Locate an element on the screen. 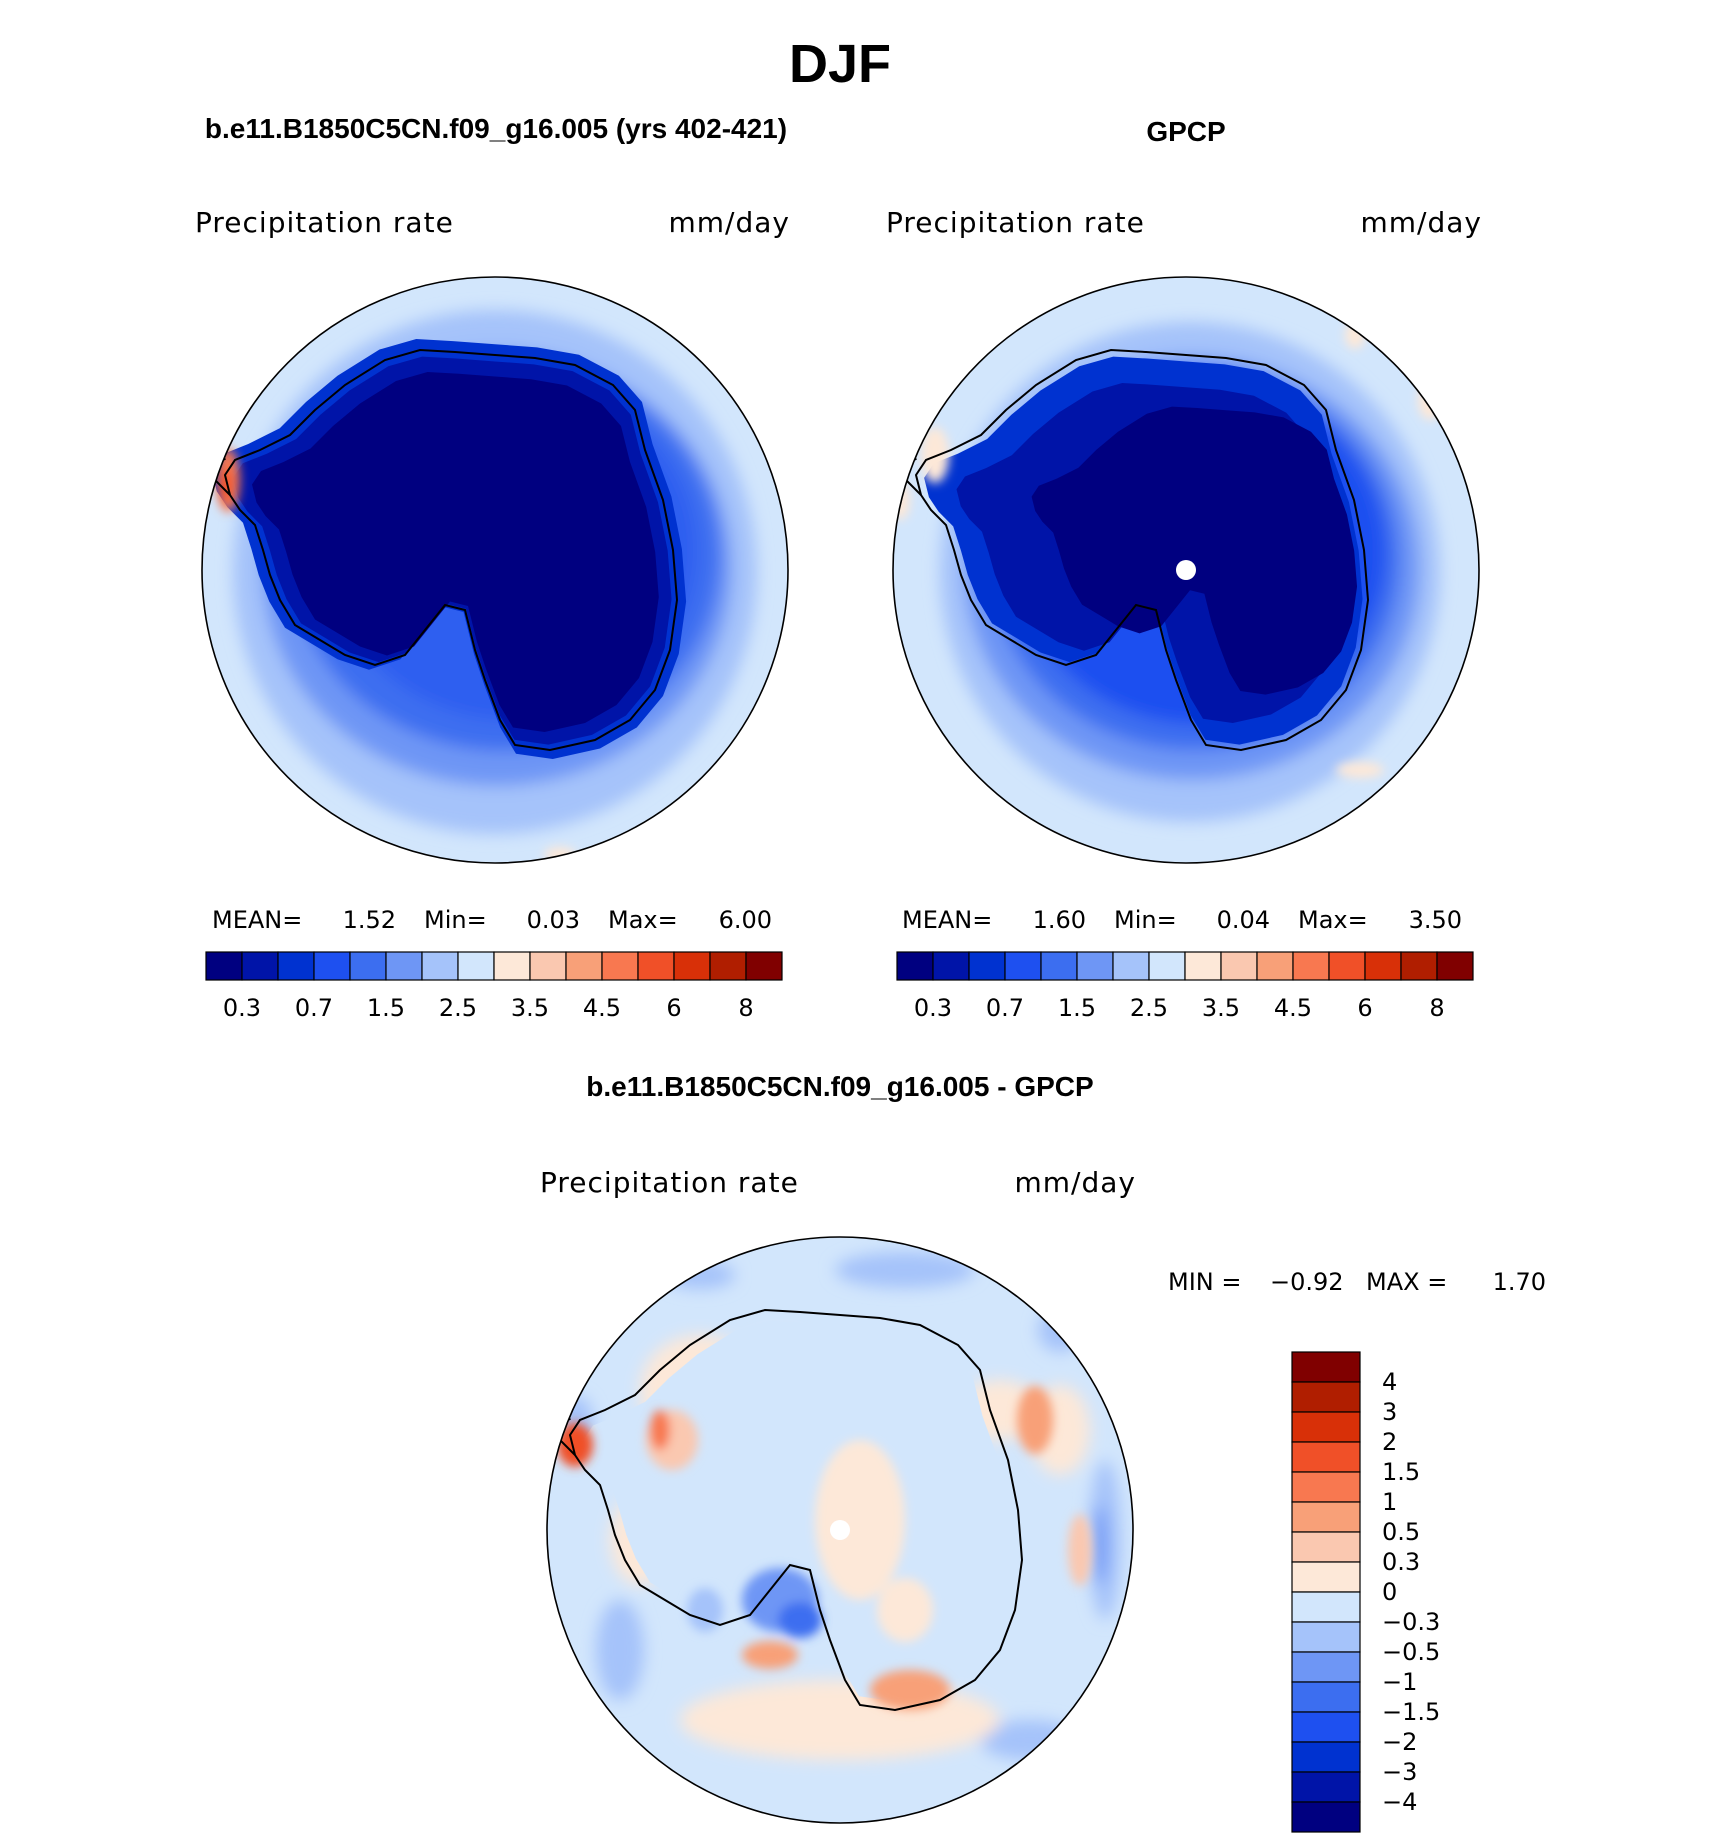 Image resolution: width=1710 pixels, height=1840 pixels. map-model is located at coordinates (495, 570).